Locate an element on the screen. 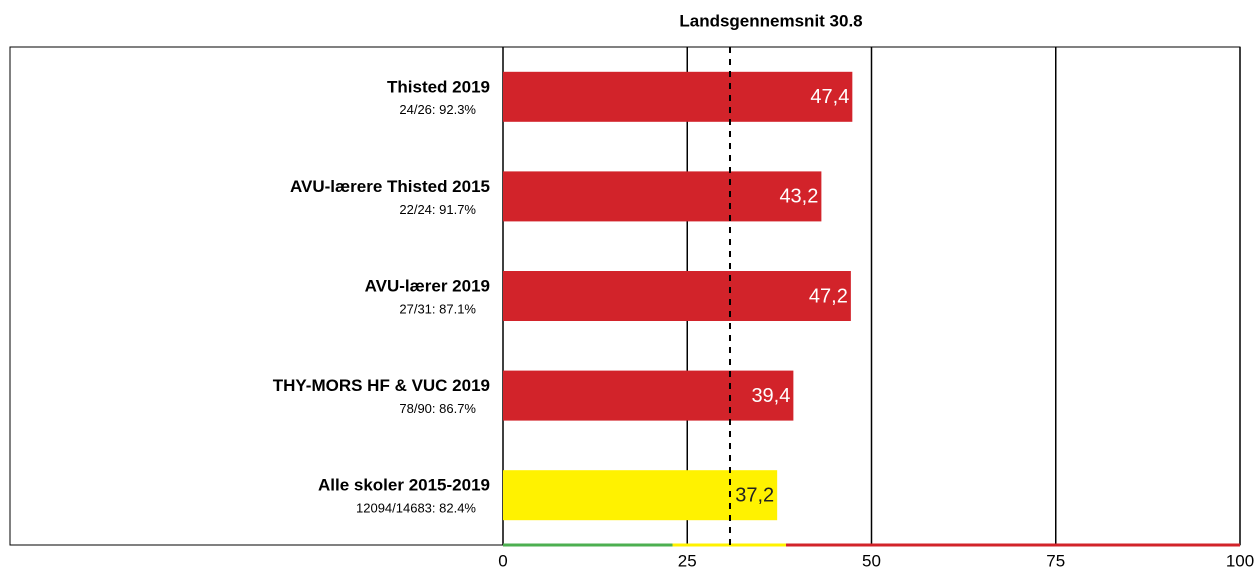 The height and width of the screenshot is (575, 1255). chart-title: Landsgennemsnit 30.8 is located at coordinates (770, 20).